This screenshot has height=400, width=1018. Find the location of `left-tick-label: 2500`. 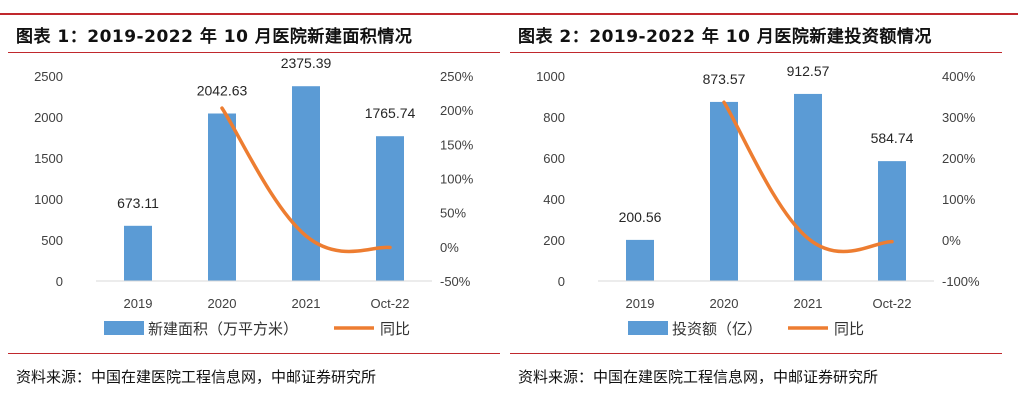

left-tick-label: 2500 is located at coordinates (48, 76).